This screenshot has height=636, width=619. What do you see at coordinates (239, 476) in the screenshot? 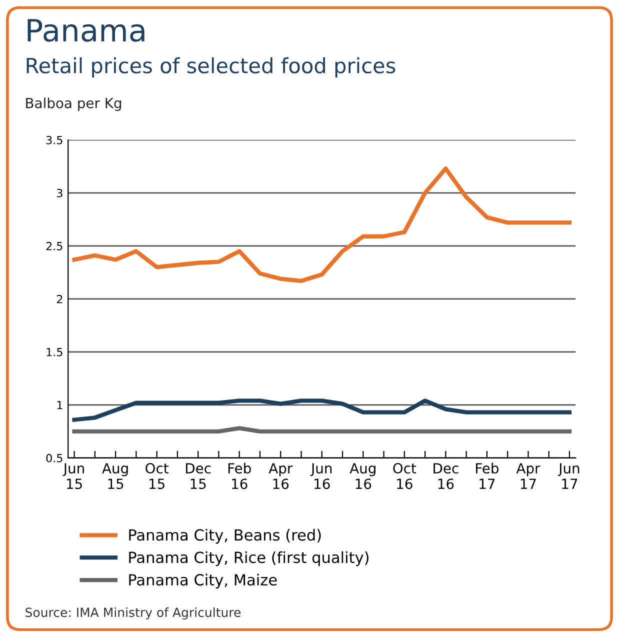
I see `x-tick-label: Feb 16` at bounding box center [239, 476].